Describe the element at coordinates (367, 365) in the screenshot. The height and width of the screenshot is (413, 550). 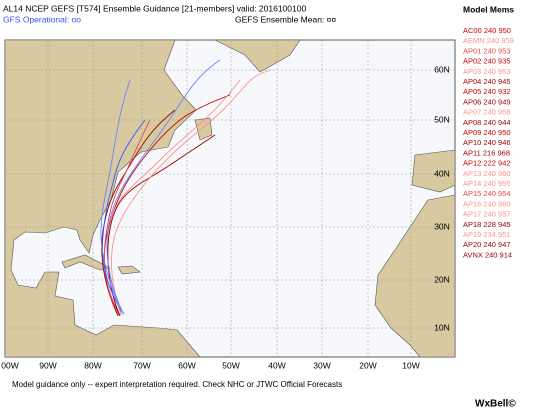
I see `lon-label: 20W` at that location.